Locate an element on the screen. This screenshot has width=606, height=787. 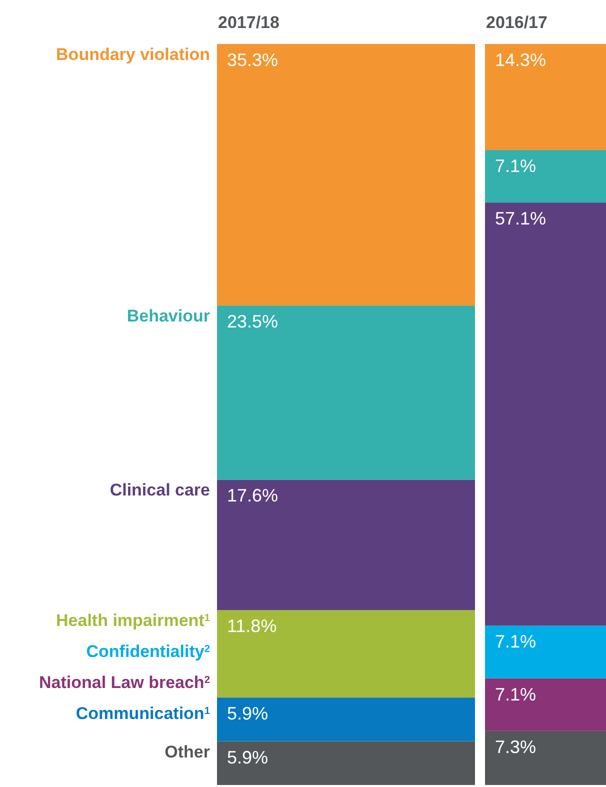
data-label: 35.3% is located at coordinates (252, 60).